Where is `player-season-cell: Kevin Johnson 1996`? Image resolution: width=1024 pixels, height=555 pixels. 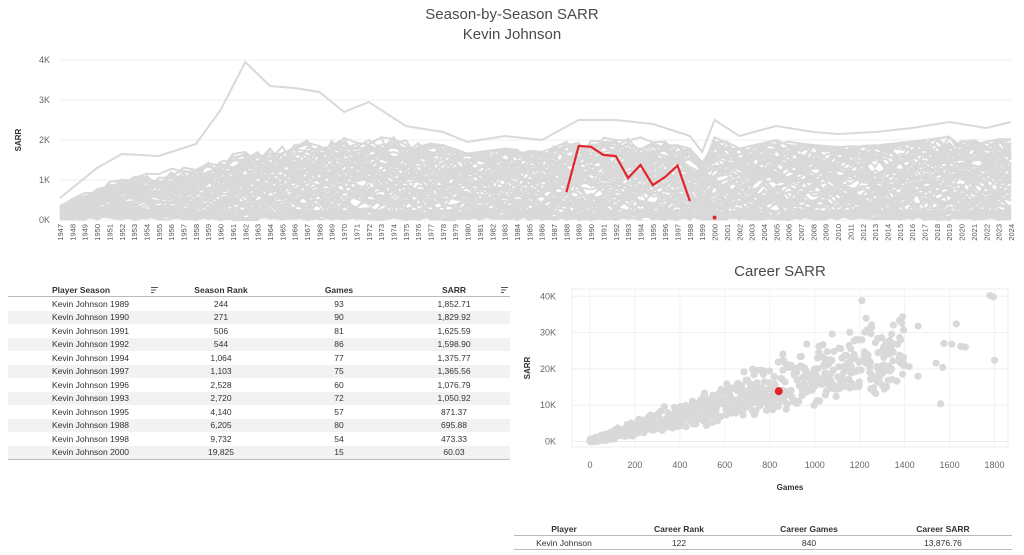
player-season-cell: Kevin Johnson 1996 is located at coordinates (91, 384).